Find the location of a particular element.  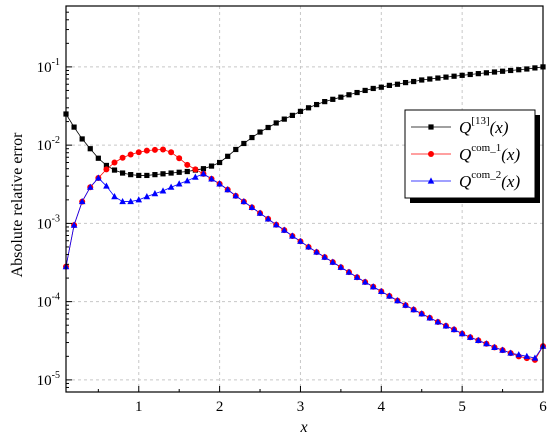

y-tick-label: 10⁻¹ is located at coordinates (48, 66).